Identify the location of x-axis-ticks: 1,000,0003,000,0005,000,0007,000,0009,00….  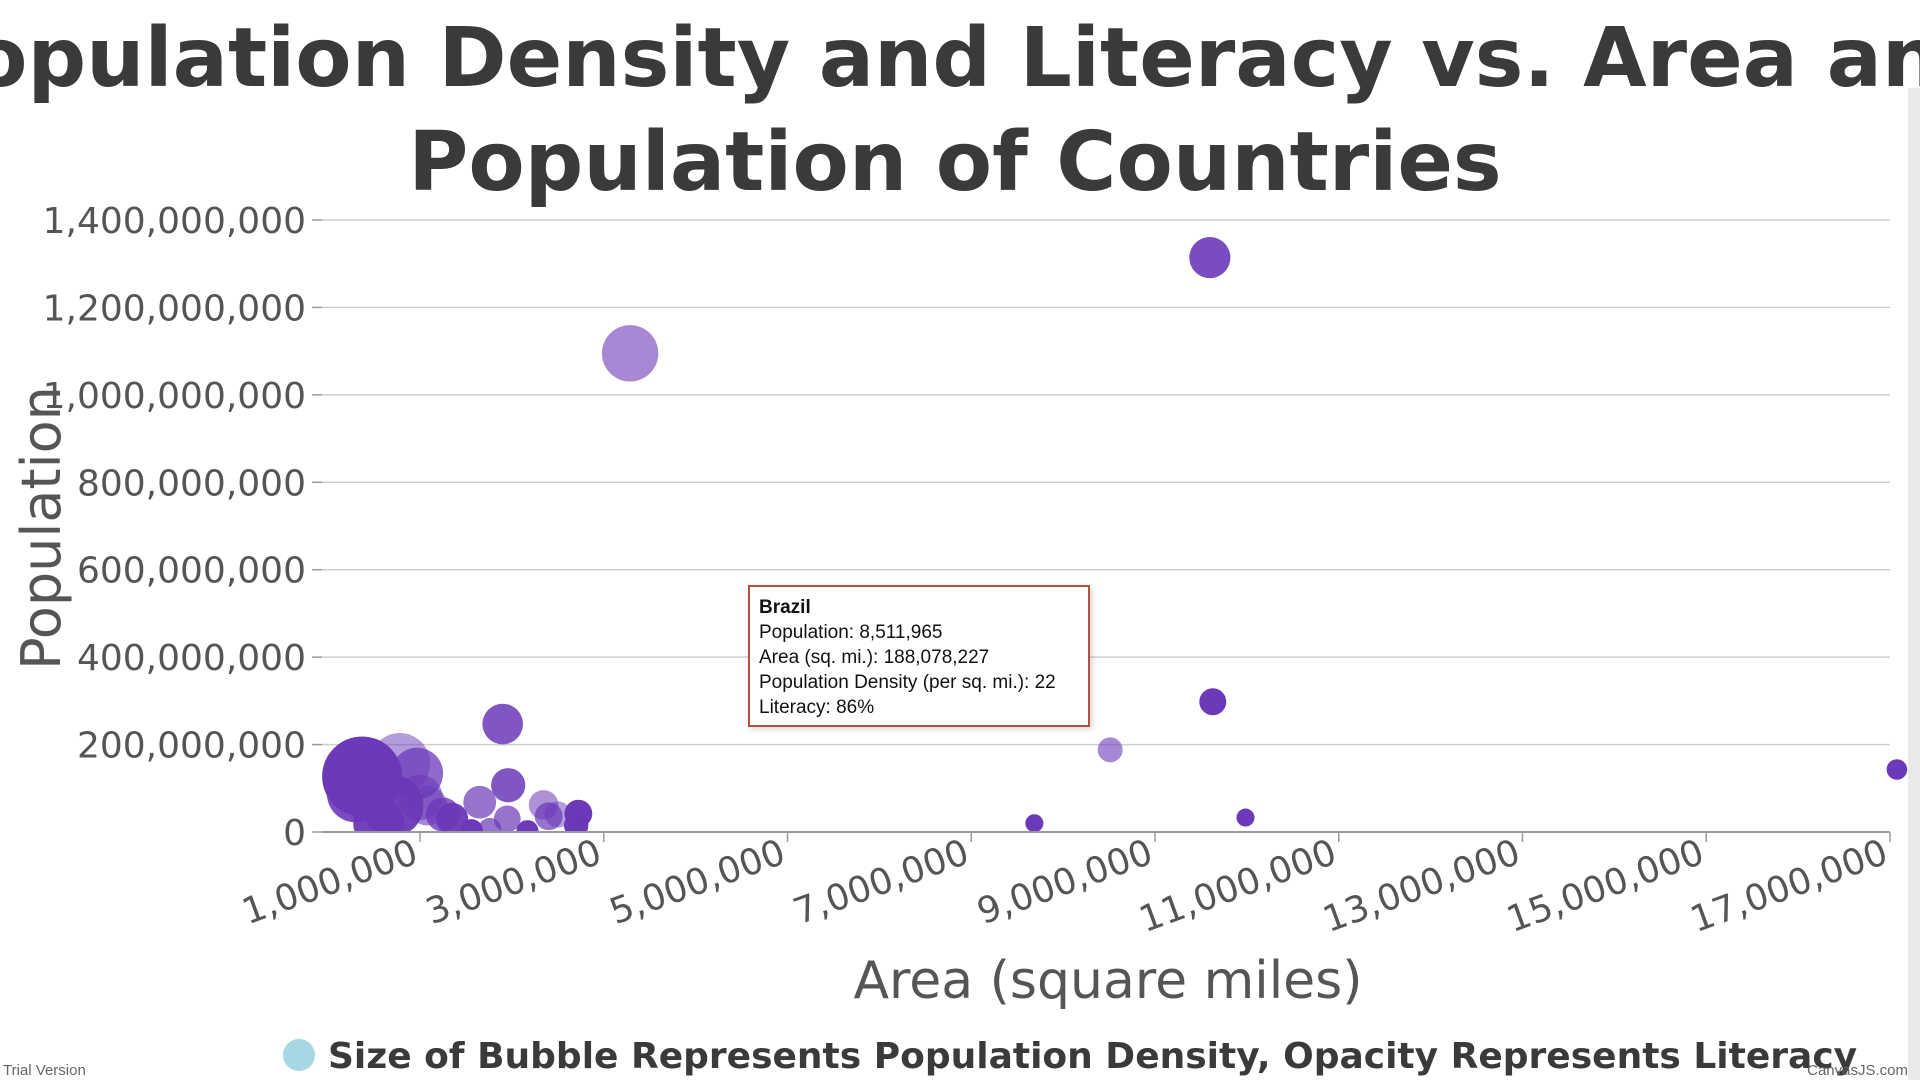
(1065, 886).